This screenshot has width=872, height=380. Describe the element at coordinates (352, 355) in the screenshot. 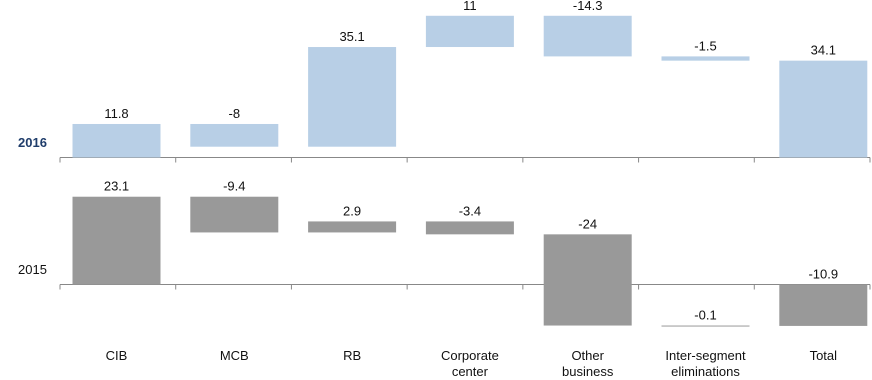

I see `category-label-2: RB` at that location.